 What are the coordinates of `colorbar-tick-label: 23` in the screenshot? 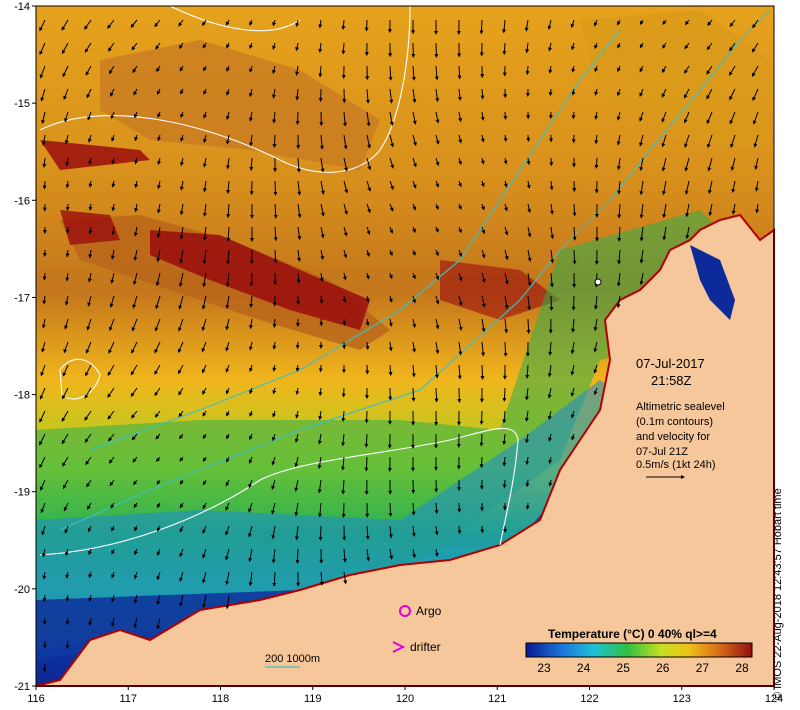 It's located at (544, 668).